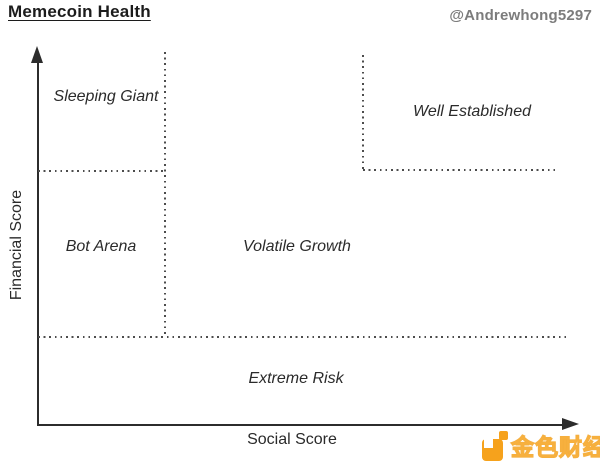 This screenshot has width=600, height=464. I want to click on brand-watermark: 金色财经, so click(541, 445).